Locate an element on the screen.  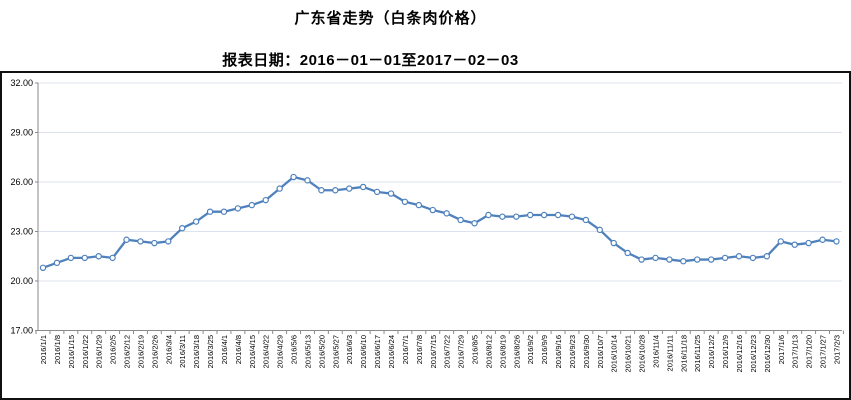
x-tick-label: 2016/9/16 is located at coordinates (558, 351).